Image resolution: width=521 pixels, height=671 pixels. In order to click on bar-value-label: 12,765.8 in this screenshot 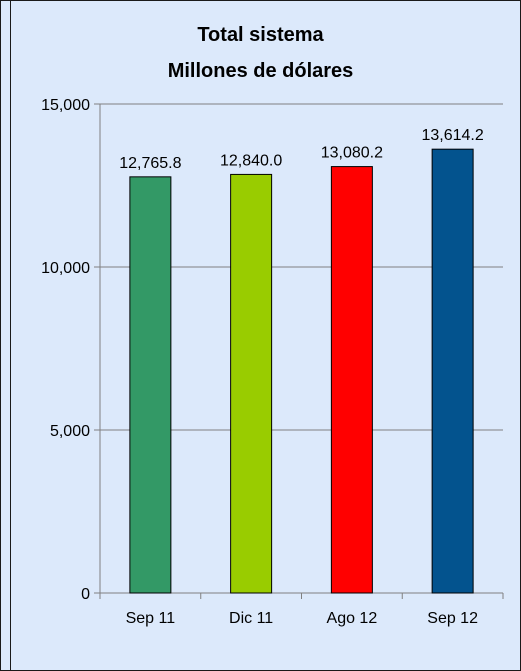, I will do `click(150, 163)`.